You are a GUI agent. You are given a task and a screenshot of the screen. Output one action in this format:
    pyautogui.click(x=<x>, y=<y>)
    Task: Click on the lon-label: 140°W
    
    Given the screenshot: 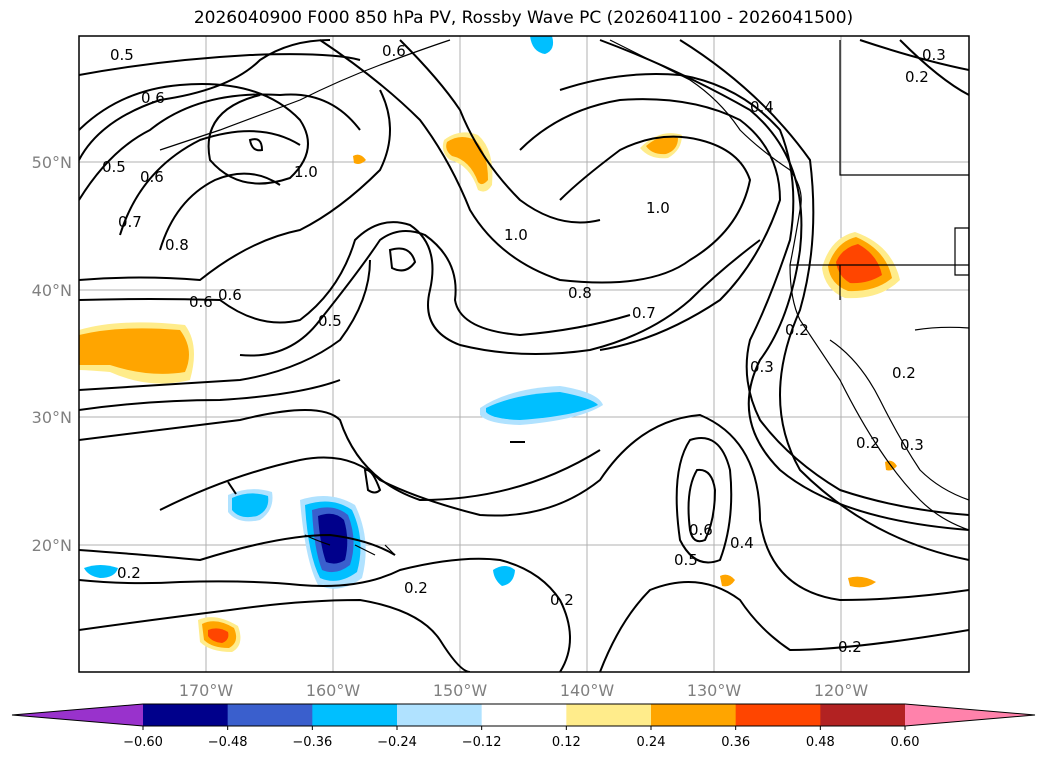 What is the action you would take?
    pyautogui.click(x=587, y=690)
    